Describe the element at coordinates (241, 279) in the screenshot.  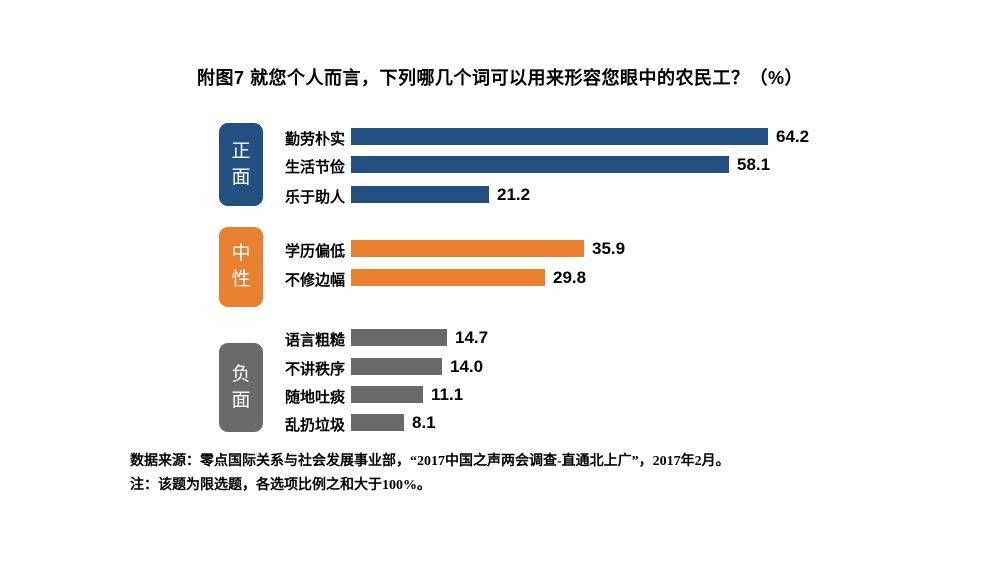
I see `group-badge-char: 性` at that location.